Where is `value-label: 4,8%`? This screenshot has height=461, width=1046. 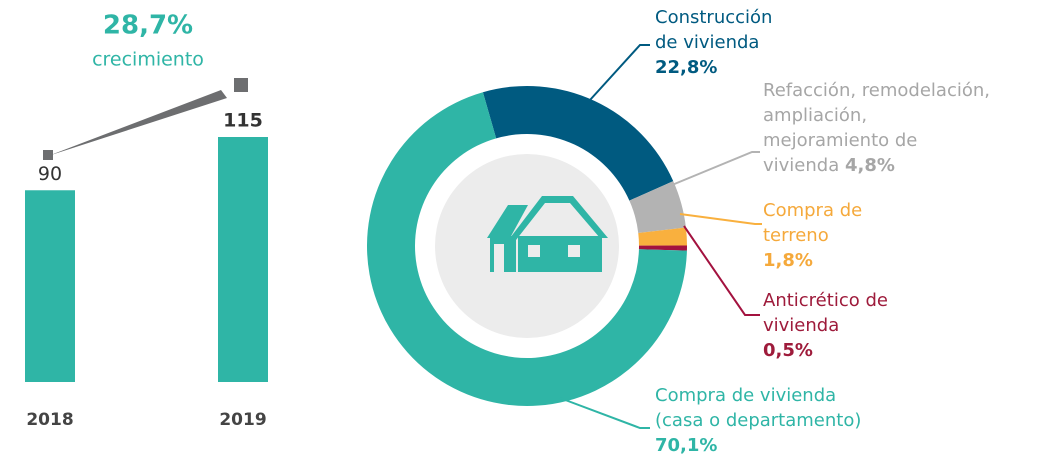
value-label: 4,8% is located at coordinates (869, 165).